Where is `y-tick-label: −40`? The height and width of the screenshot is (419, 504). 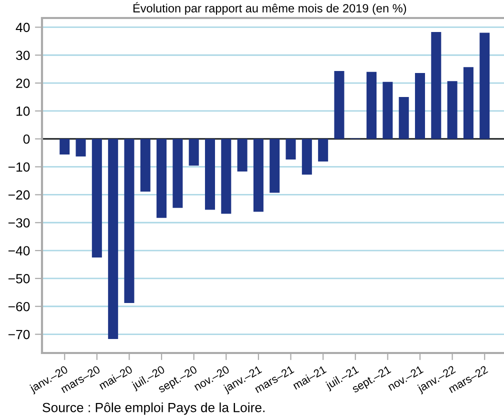 y-tick-label: −40 is located at coordinates (19, 251).